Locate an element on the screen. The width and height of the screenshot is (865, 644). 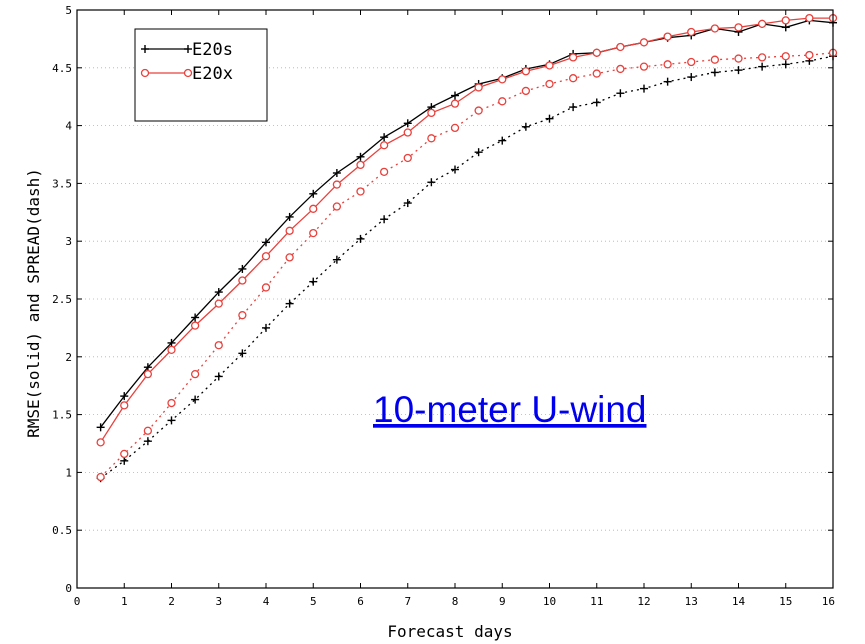
y-tick-label: 3.5 is located at coordinates (62, 183).